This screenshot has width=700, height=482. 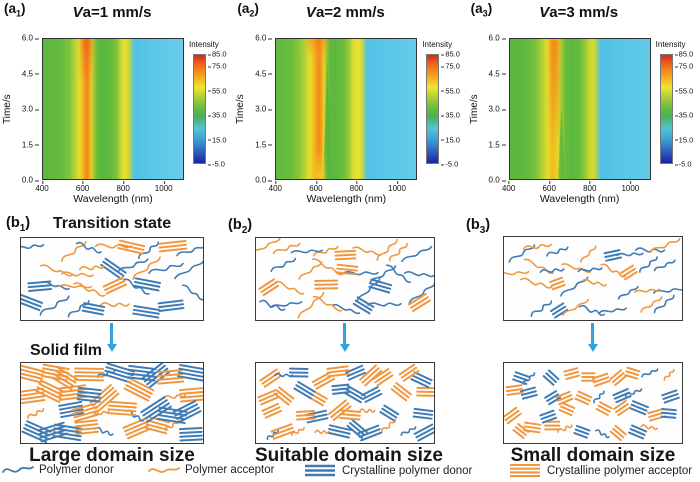 What do you see at coordinates (320, 470) in the screenshot?
I see `crystalline-polymer-donor-icon` at bounding box center [320, 470].